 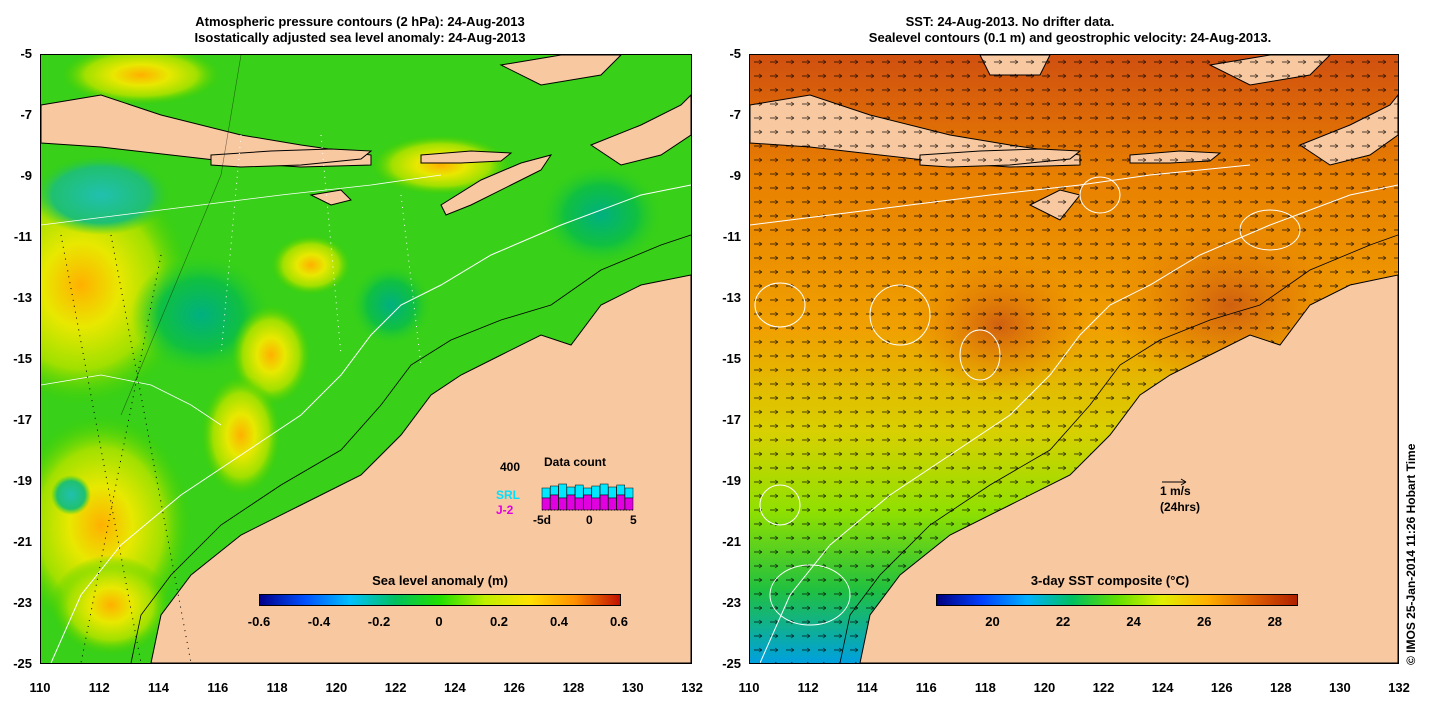 I want to click on sla-colorbar-tick: 0.6, so click(x=619, y=621).